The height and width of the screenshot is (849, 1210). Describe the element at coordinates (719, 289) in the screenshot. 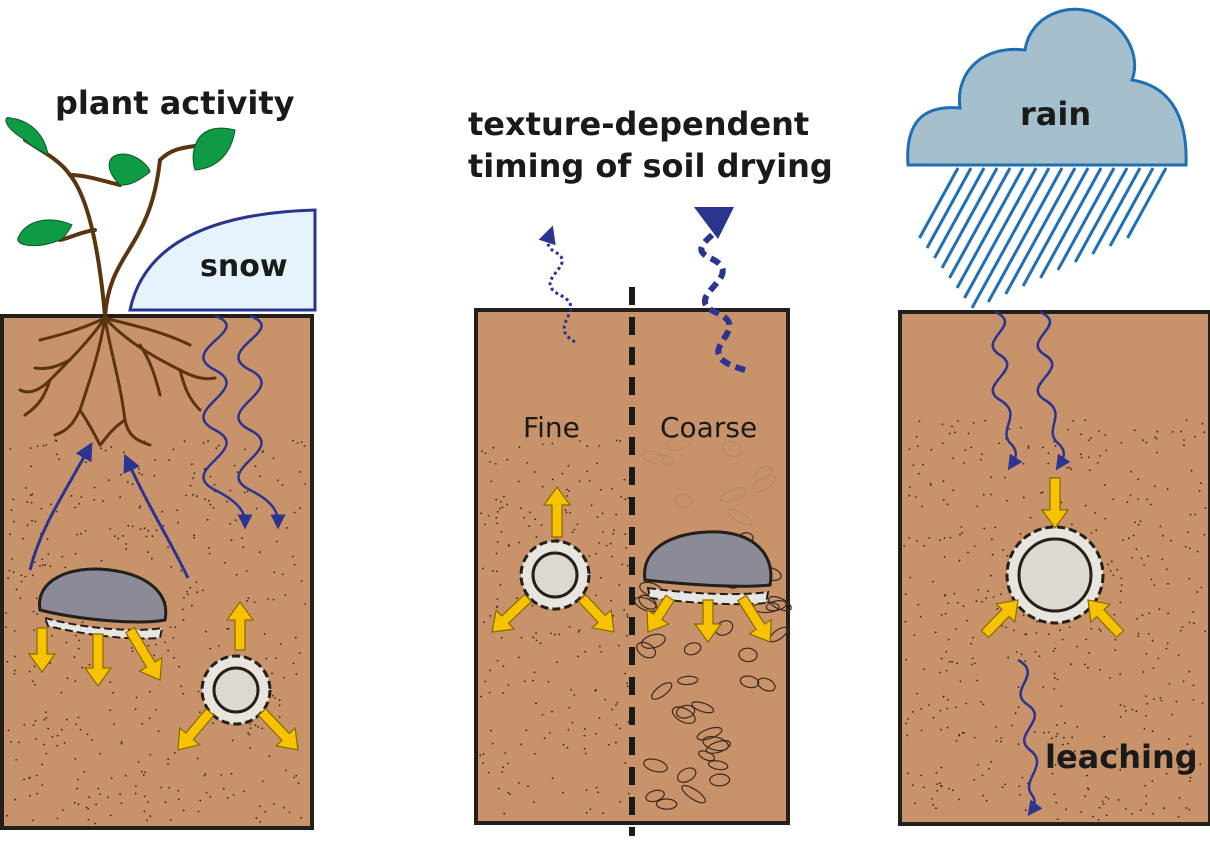

I see `evaporation-arrow-coarse` at that location.